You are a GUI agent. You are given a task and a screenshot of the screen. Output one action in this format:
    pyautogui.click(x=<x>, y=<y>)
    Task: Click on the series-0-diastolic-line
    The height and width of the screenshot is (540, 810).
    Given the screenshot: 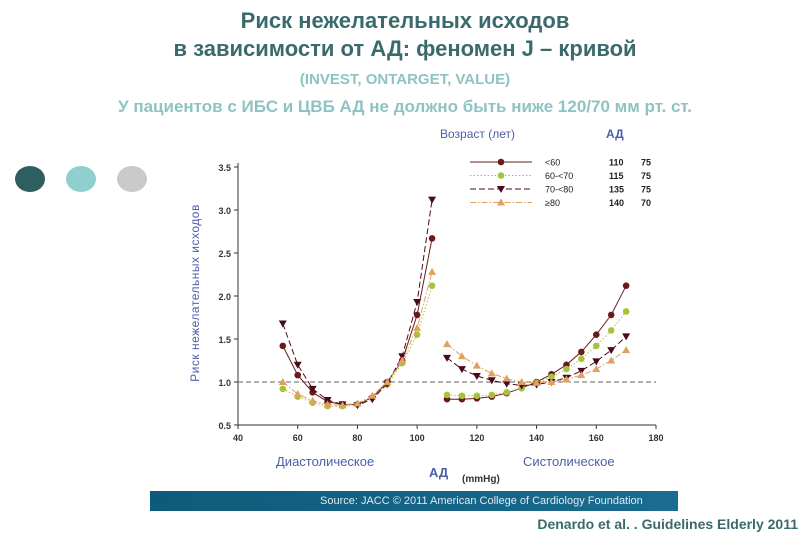 What is the action you would take?
    pyautogui.click(x=357, y=321)
    